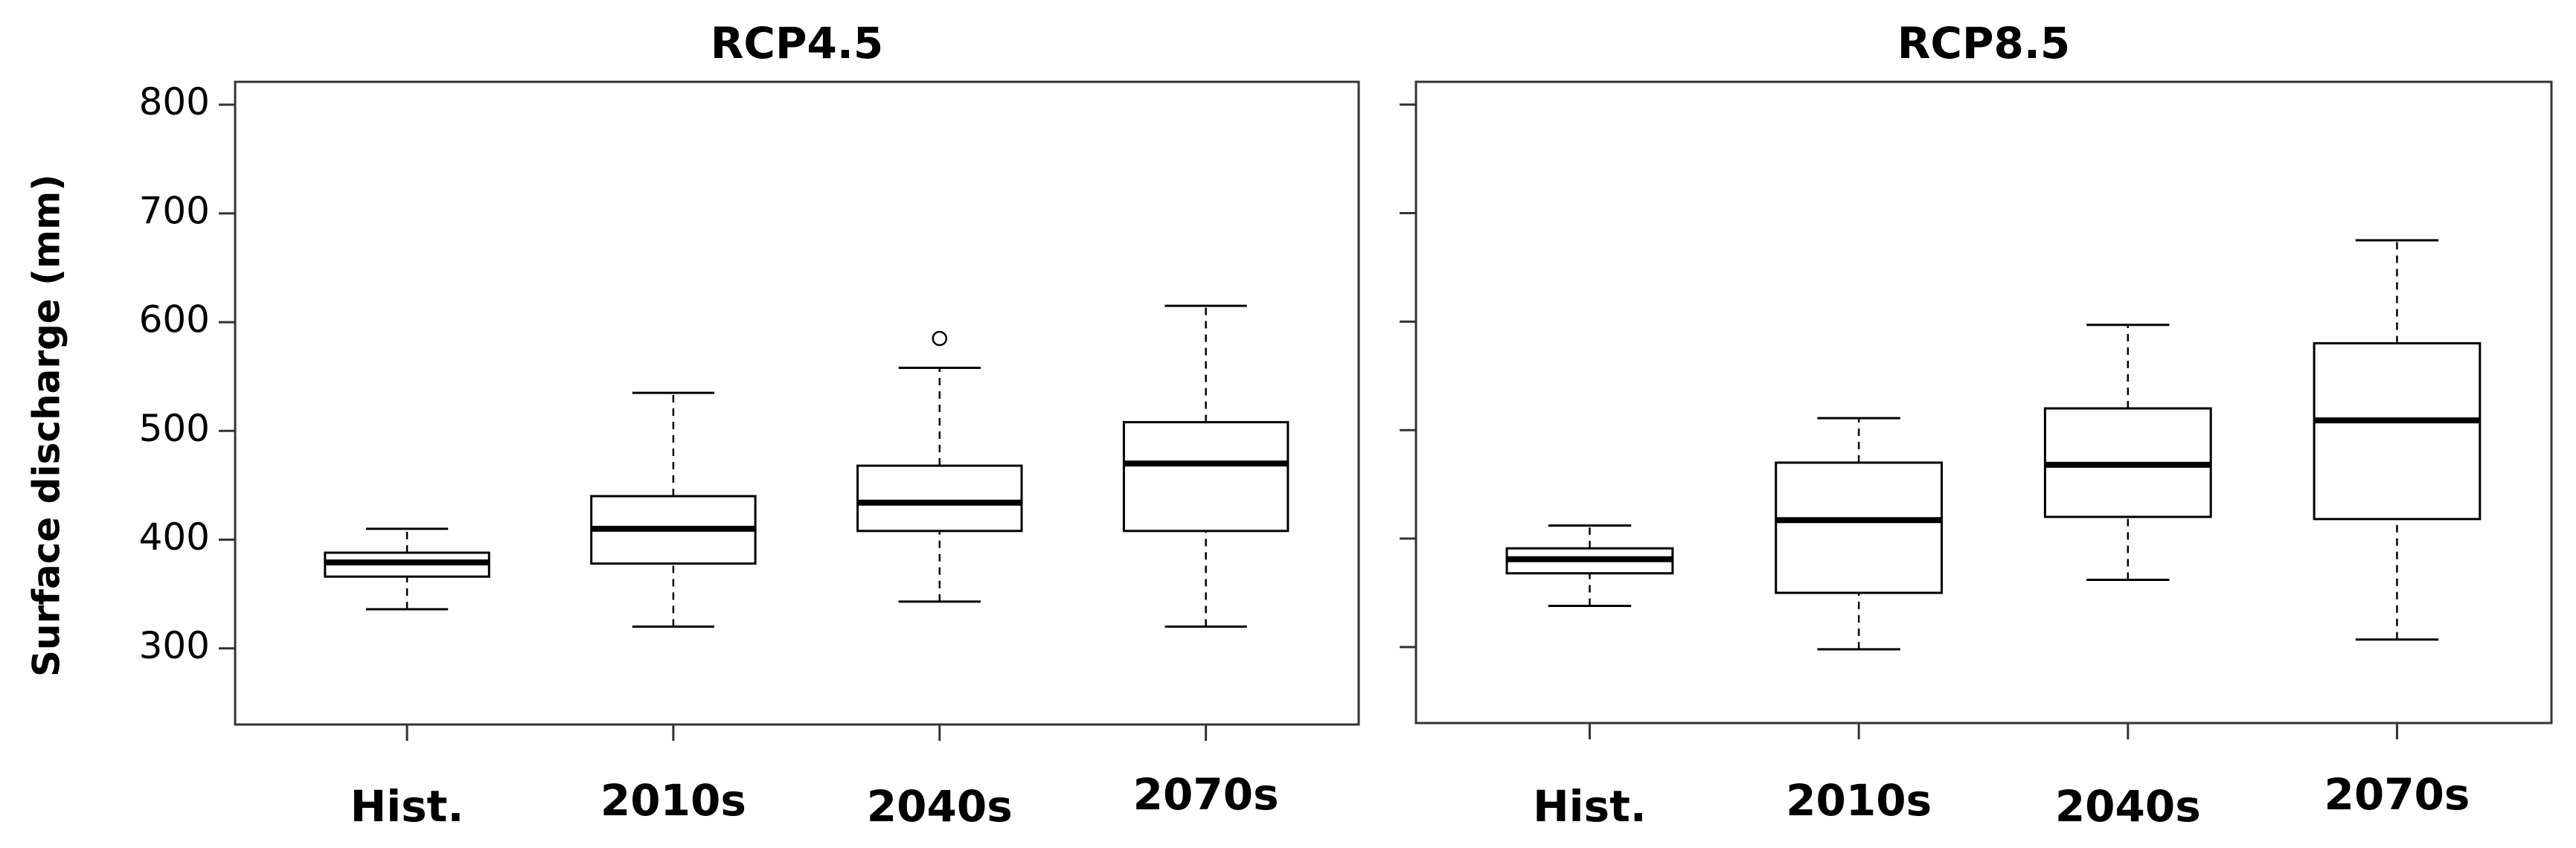 The image size is (2576, 848). What do you see at coordinates (174, 537) in the screenshot?
I see `y-tick-label: 400` at bounding box center [174, 537].